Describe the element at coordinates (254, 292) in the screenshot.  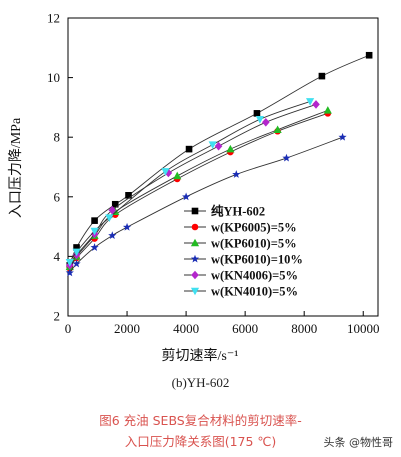
I see `legend-label-5: w(KN4010)=5%` at that location.